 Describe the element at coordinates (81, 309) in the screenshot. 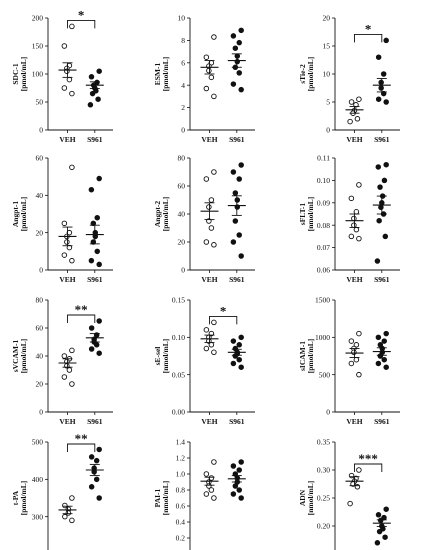

I see `significance-label: **` at that location.